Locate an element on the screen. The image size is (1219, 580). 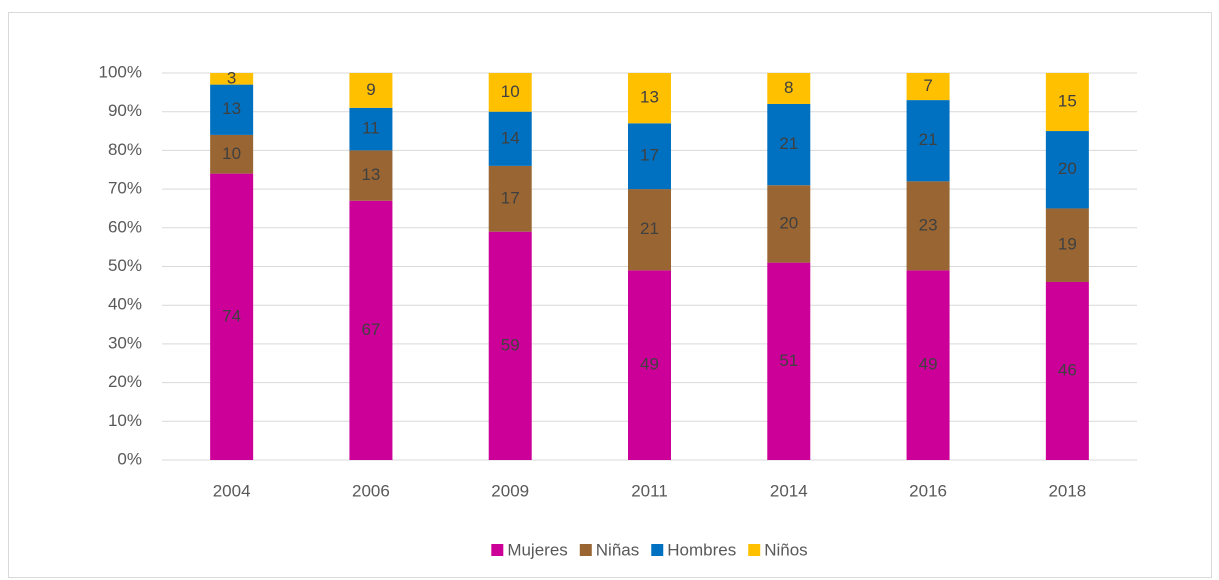
data-label: 11 is located at coordinates (371, 128).